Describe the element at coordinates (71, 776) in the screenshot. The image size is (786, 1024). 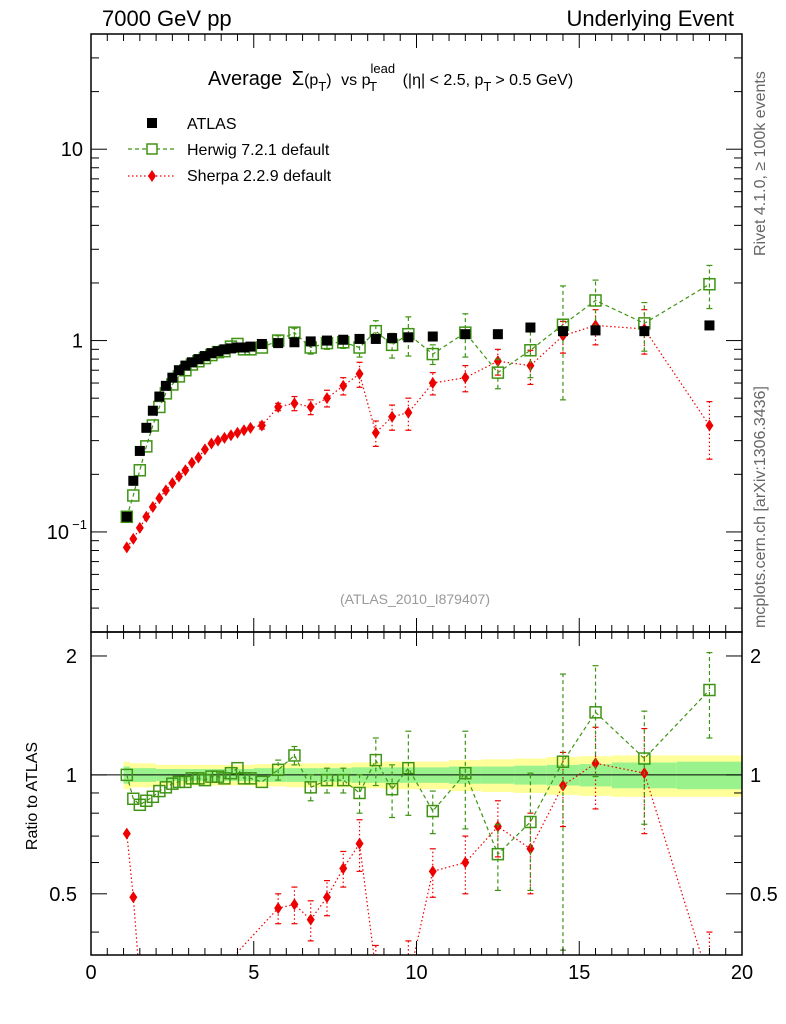
I see `ratio-y-tick-label: 1` at that location.